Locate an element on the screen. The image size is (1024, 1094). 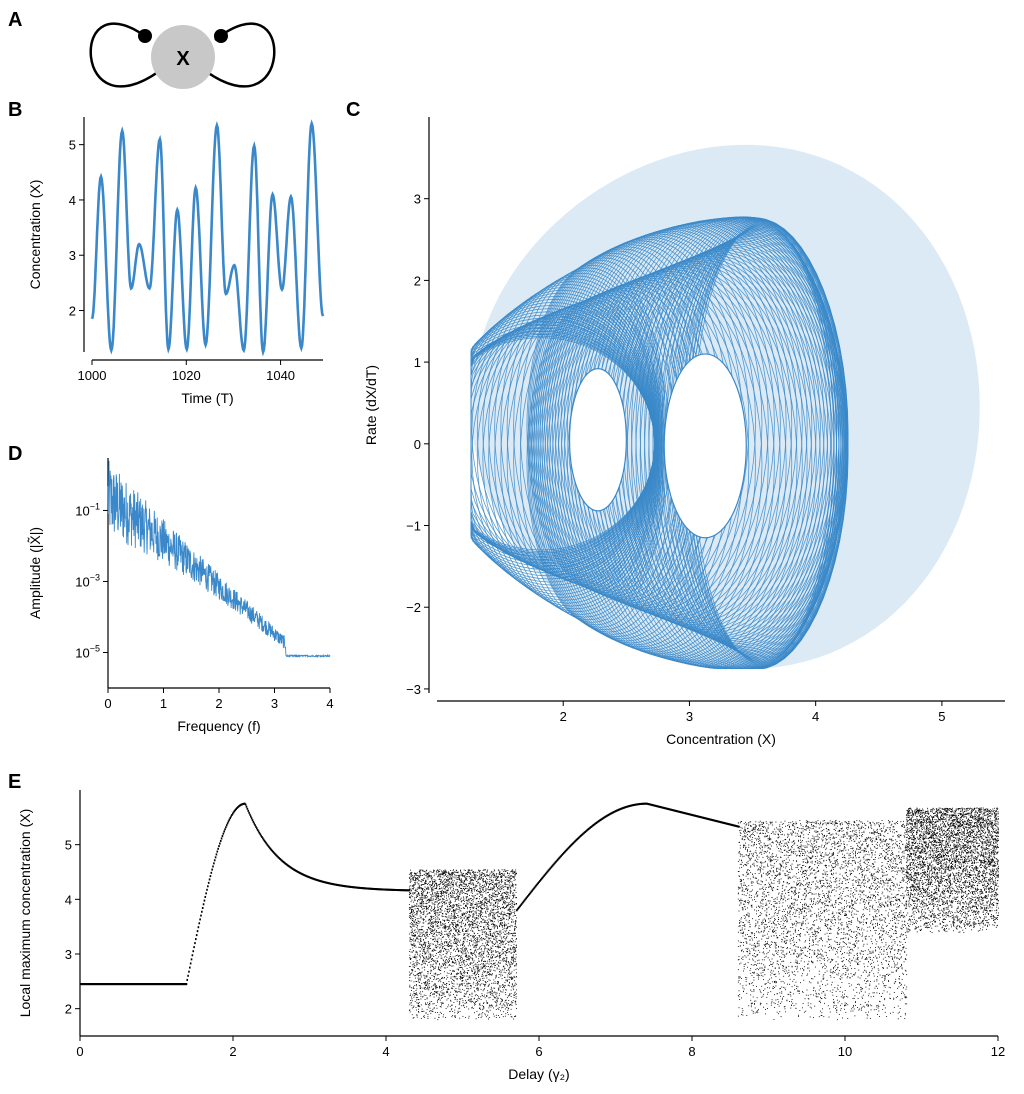
right-self-loop is located at coordinates (241, 55).